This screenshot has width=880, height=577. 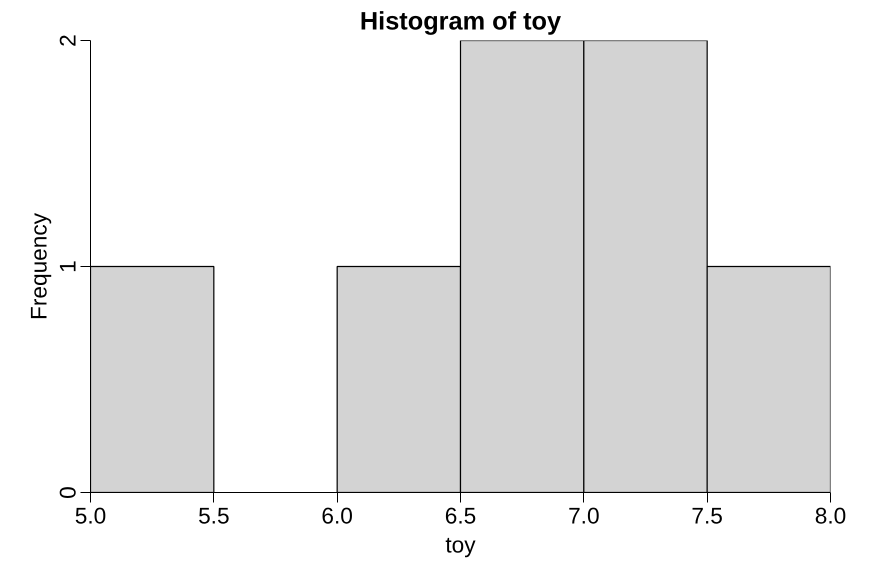 What do you see at coordinates (830, 515) in the screenshot?
I see `x-tick-label: 8.0` at bounding box center [830, 515].